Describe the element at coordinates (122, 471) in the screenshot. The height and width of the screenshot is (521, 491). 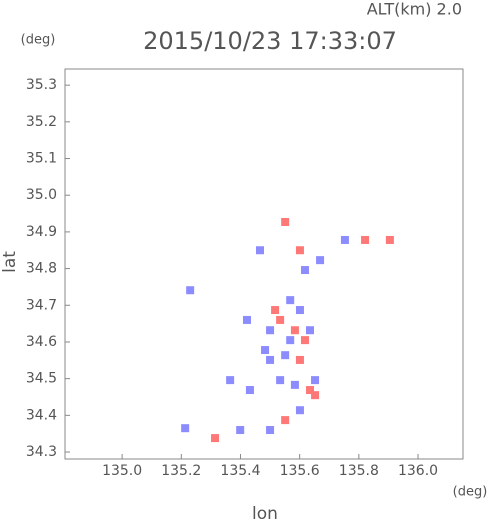
I see `x-tick-label: 135.0` at that location.